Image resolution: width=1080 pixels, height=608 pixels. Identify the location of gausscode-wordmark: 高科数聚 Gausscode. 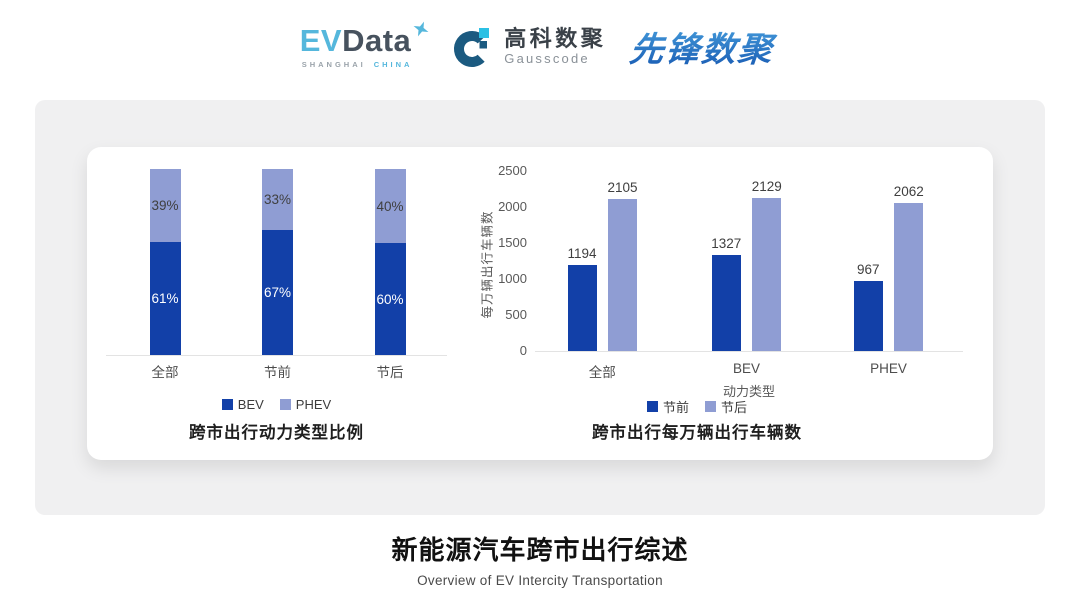
(555, 46).